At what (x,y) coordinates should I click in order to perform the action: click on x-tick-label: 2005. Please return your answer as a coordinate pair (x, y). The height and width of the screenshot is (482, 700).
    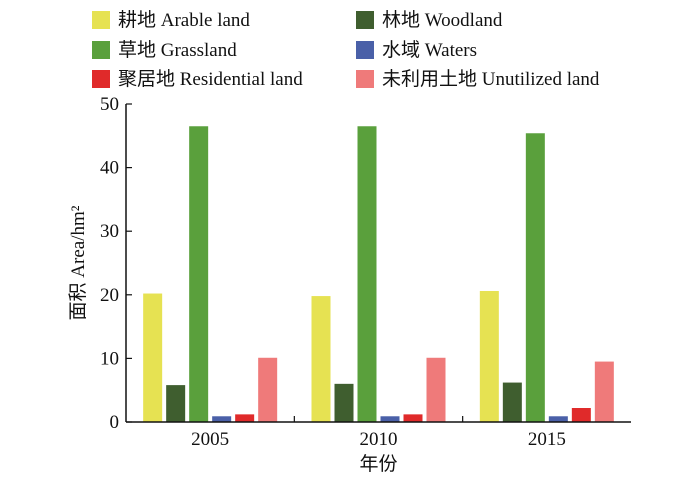
    Looking at the image, I should click on (210, 439).